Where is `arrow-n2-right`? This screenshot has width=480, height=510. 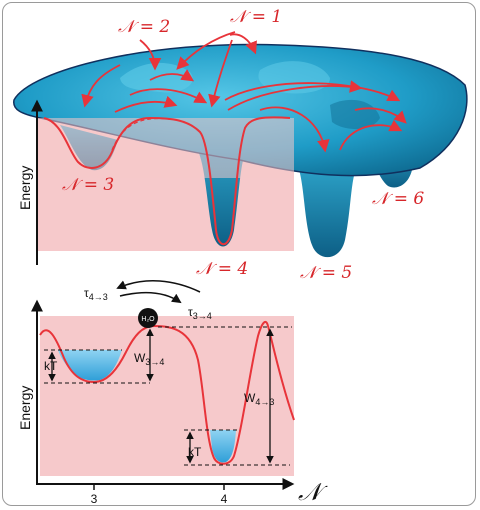
arrow-n2-right is located at coordinates (172, 75).